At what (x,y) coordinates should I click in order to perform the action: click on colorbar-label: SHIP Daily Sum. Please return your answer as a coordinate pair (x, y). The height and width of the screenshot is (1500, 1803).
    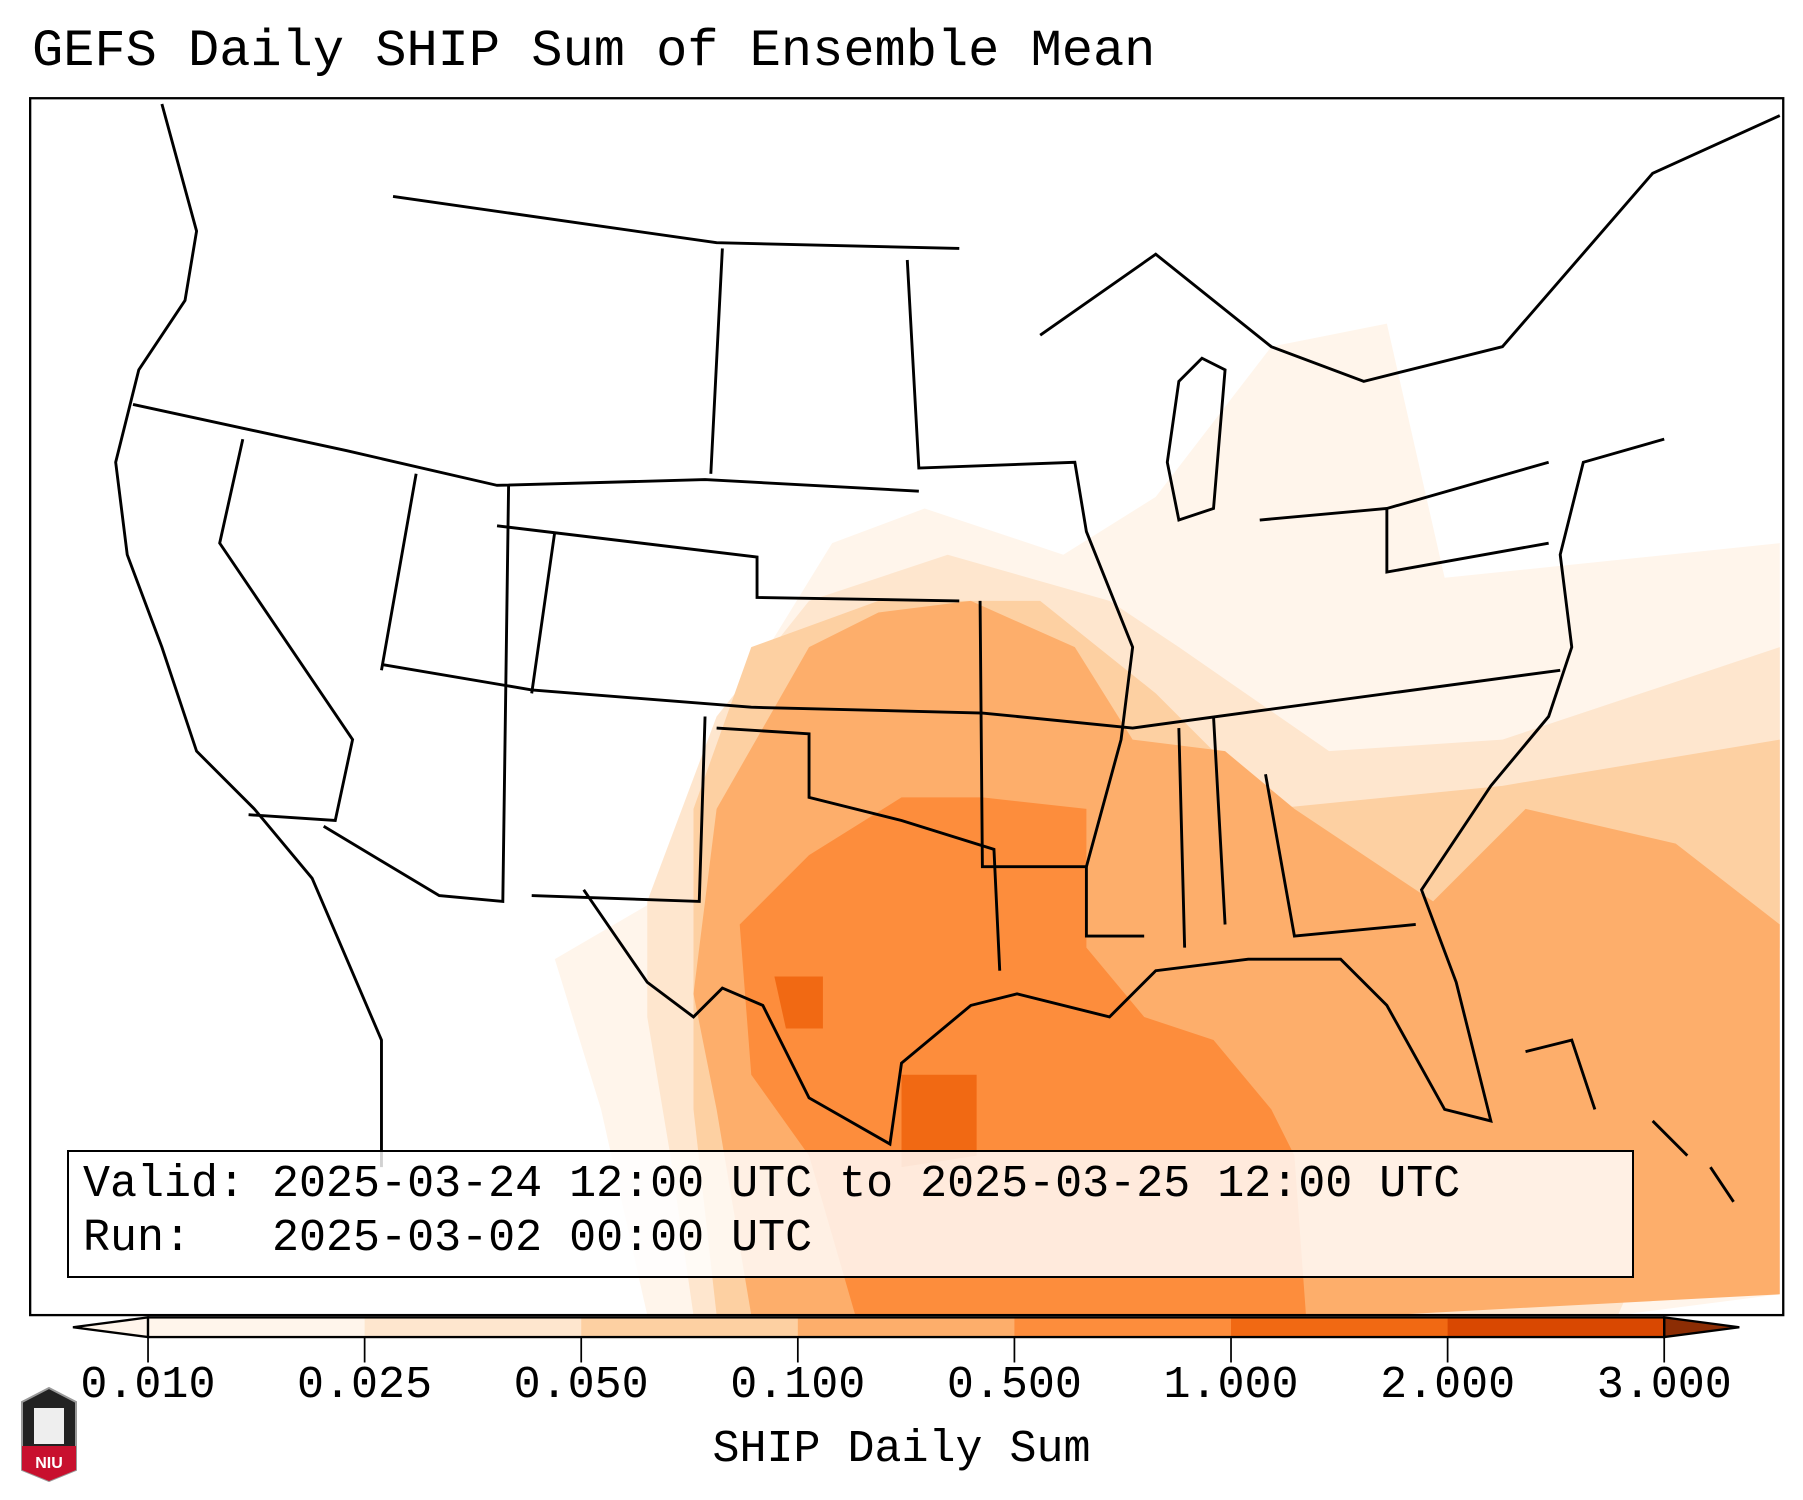
    Looking at the image, I should click on (901, 1449).